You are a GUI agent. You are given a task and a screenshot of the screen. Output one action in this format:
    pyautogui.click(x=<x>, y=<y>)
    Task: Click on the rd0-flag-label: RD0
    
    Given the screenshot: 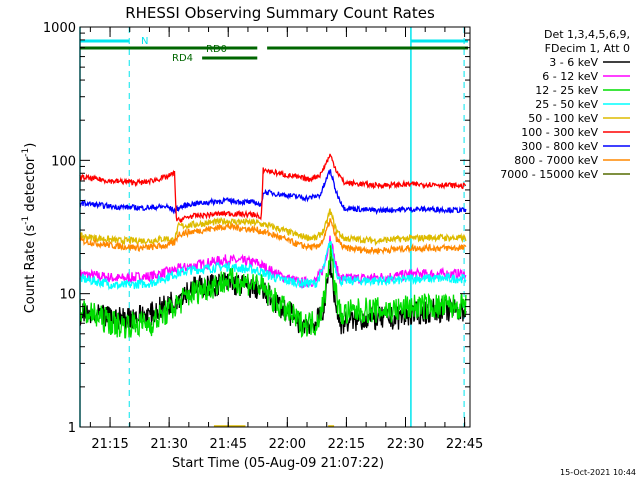 What is the action you would take?
    pyautogui.click(x=216, y=49)
    